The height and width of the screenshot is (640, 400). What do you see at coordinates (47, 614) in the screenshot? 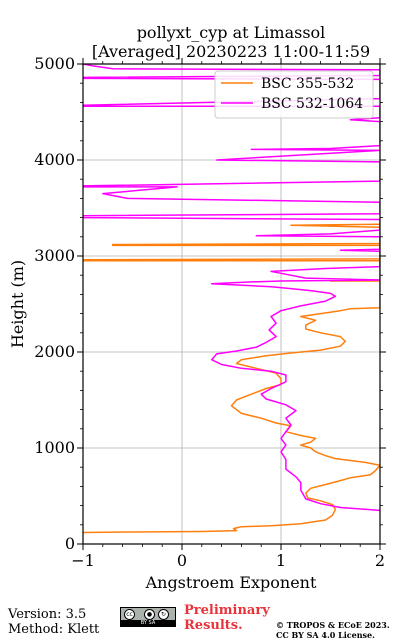
I see `version-text: Version: 3.5` at bounding box center [47, 614].